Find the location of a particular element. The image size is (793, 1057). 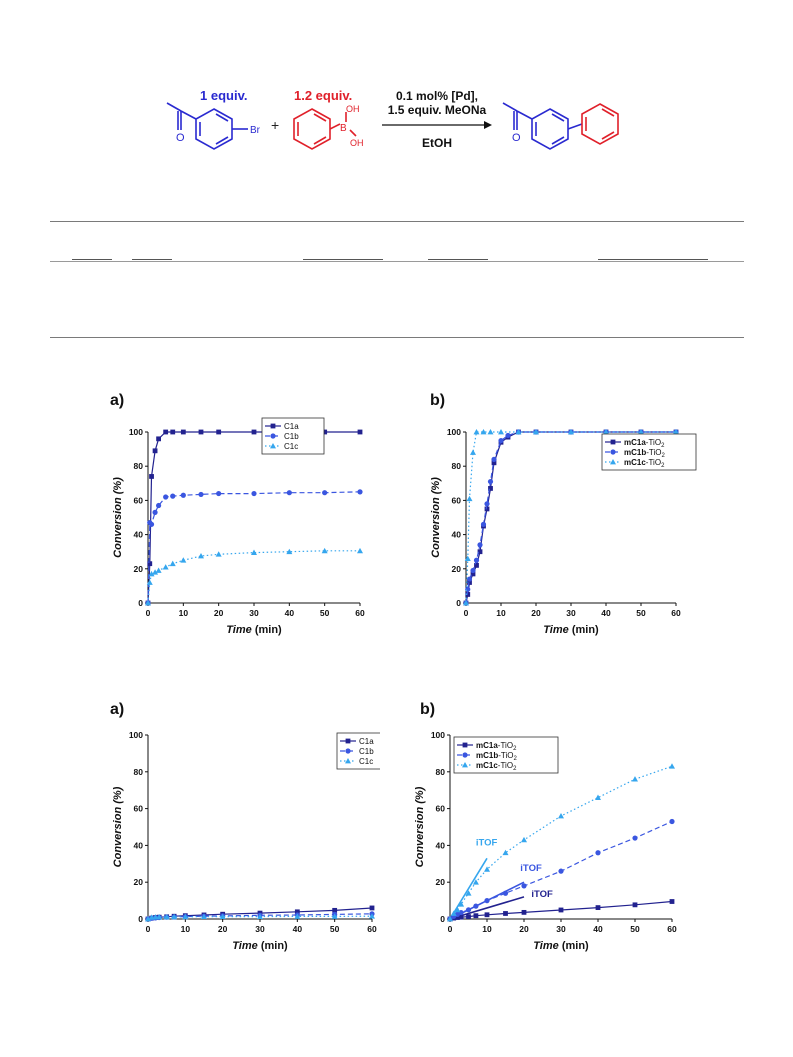

series-mc1b-tio is located at coordinates (561, 870).